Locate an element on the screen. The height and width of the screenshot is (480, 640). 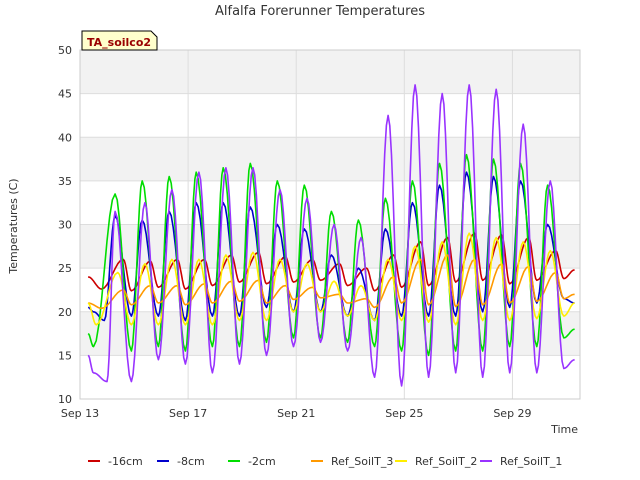
y-tick-label: 45 is located at coordinates (65, 94).